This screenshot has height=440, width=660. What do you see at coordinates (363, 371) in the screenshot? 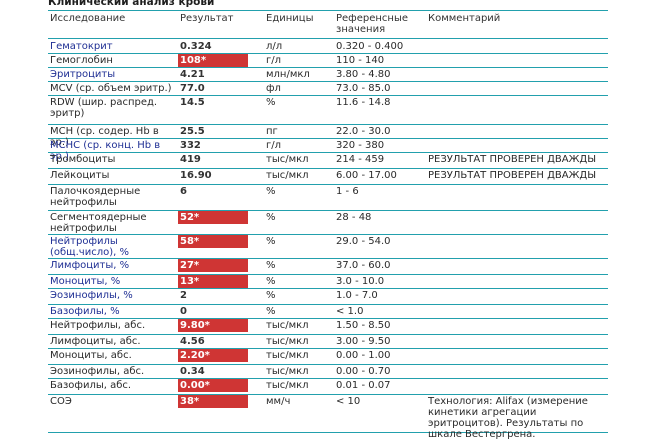
I see `reference-range: 0.00 - 0.70` at bounding box center [363, 371].